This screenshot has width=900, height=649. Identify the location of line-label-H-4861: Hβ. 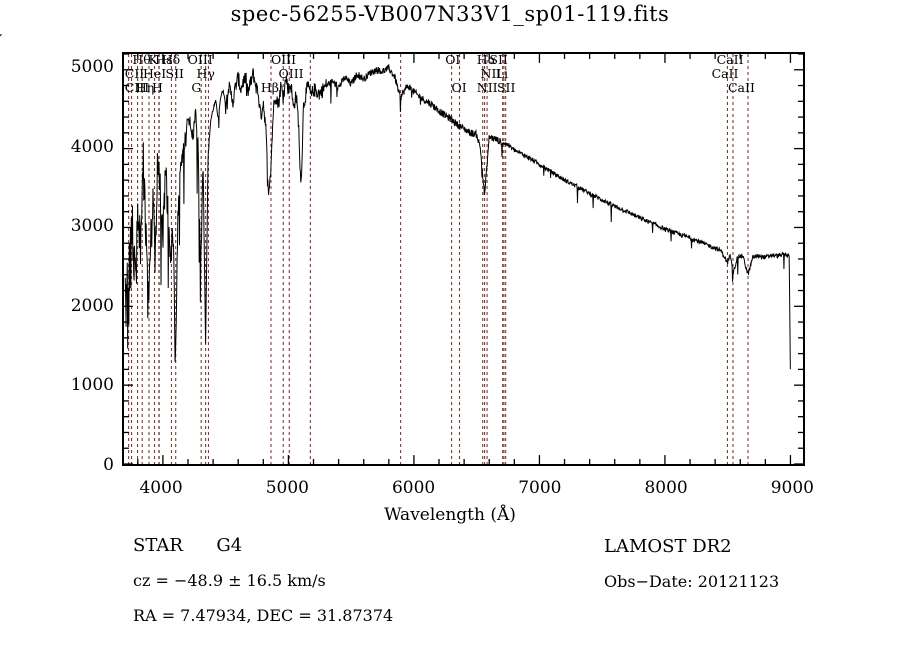
(269, 87).